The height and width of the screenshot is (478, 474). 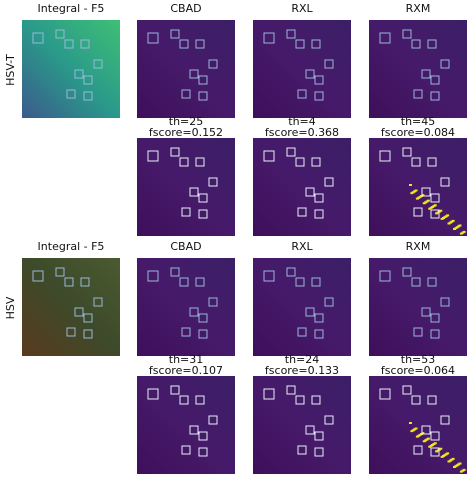 What do you see at coordinates (185, 8) in the screenshot?
I see `column-header: CBAD` at bounding box center [185, 8].